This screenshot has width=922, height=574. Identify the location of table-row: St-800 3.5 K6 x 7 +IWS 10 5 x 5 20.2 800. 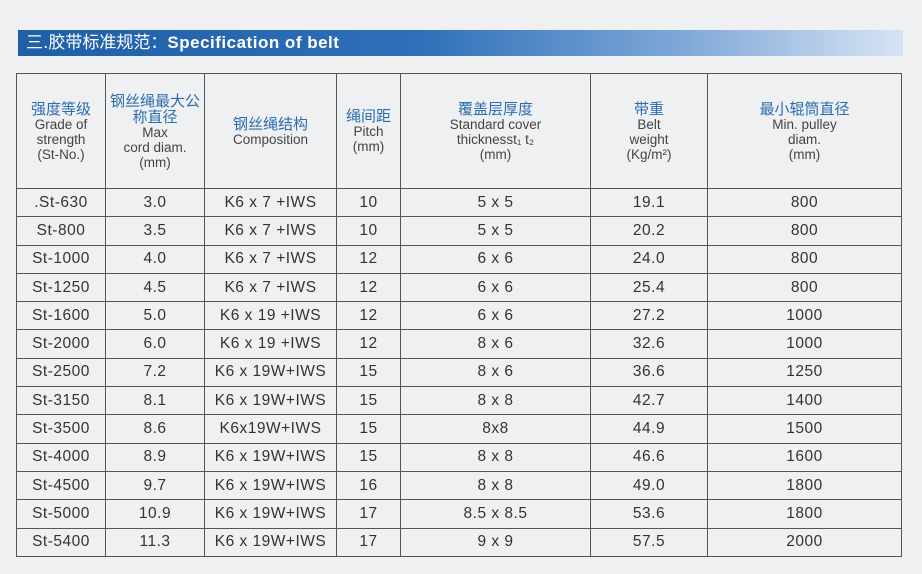
(459, 231).